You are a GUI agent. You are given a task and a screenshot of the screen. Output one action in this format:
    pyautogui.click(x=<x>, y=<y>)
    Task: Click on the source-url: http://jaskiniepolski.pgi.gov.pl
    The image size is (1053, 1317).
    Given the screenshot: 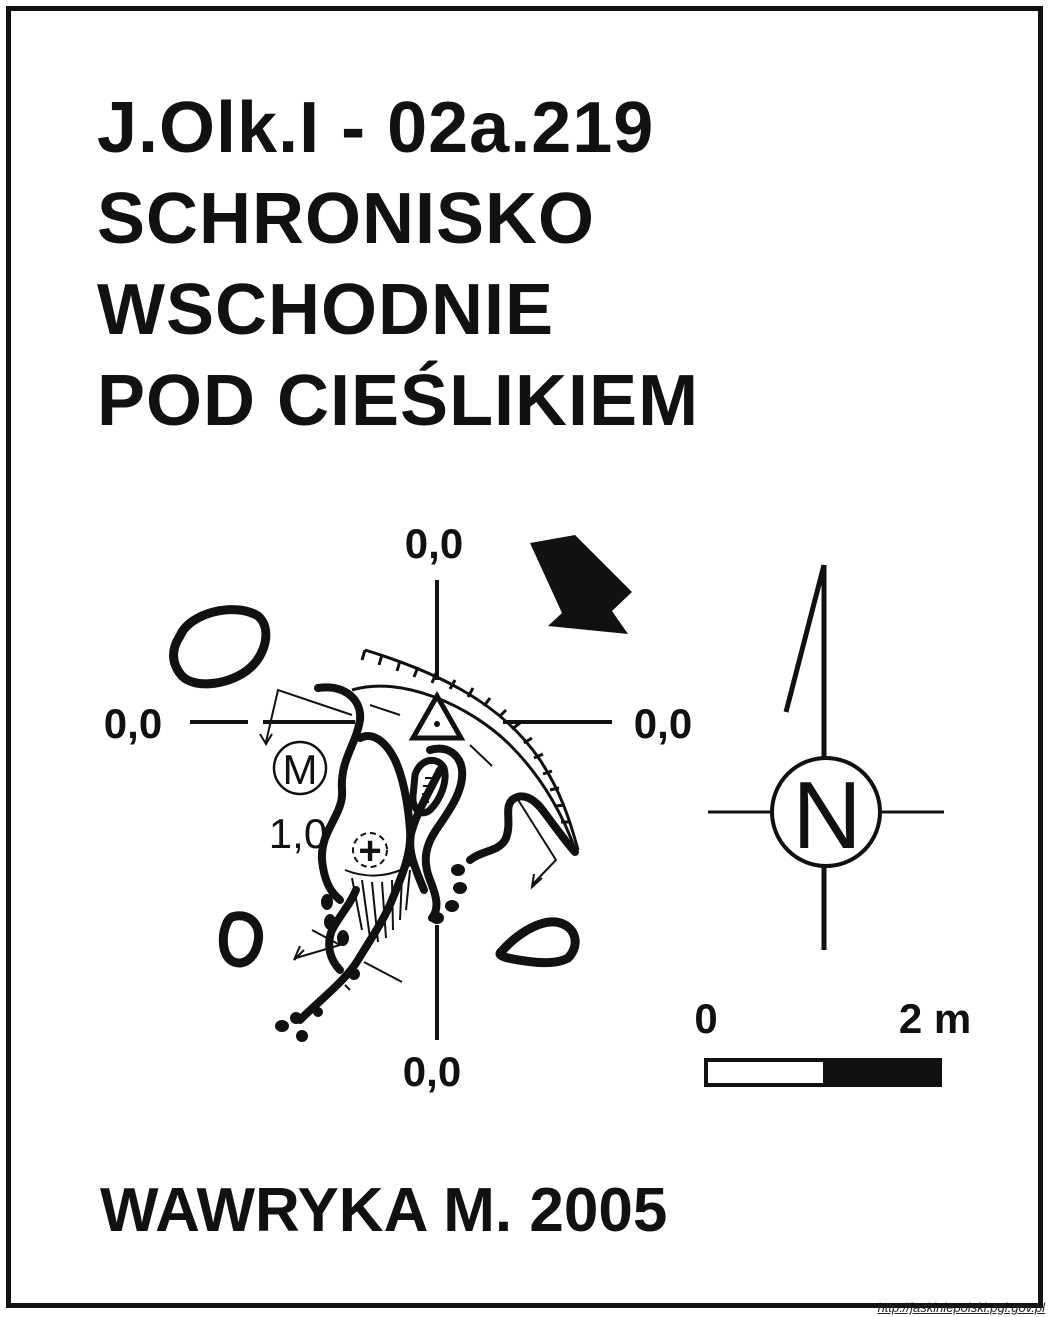 What is the action you would take?
    pyautogui.click(x=961, y=1307)
    